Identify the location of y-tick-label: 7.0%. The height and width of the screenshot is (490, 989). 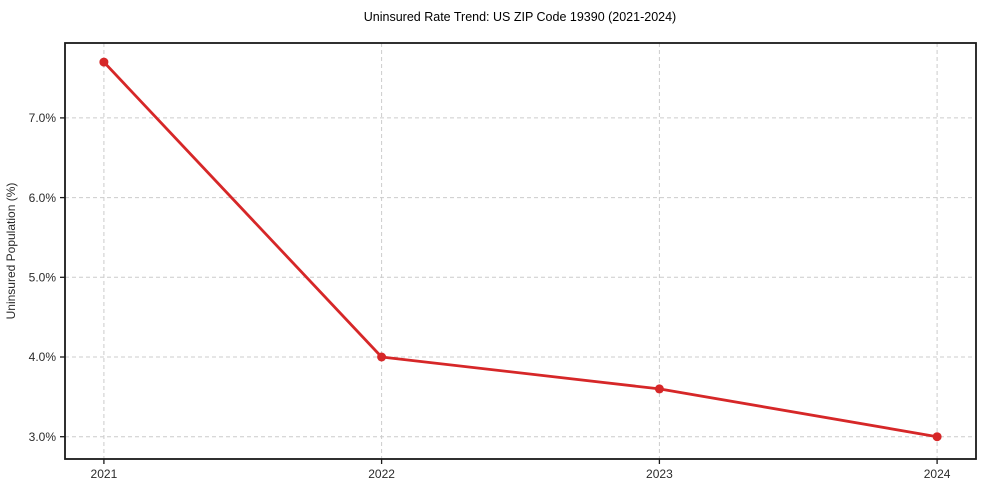
(43, 118).